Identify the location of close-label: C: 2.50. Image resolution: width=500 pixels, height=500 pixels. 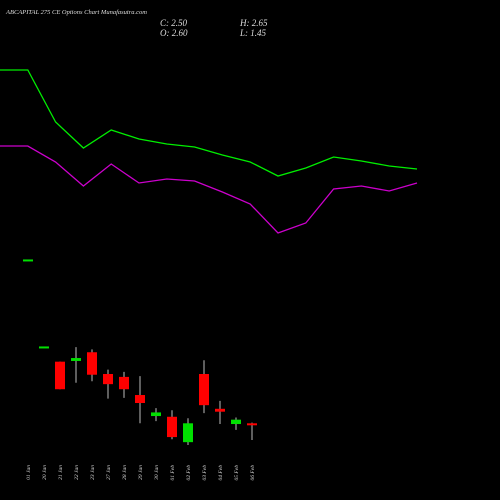
(174, 23).